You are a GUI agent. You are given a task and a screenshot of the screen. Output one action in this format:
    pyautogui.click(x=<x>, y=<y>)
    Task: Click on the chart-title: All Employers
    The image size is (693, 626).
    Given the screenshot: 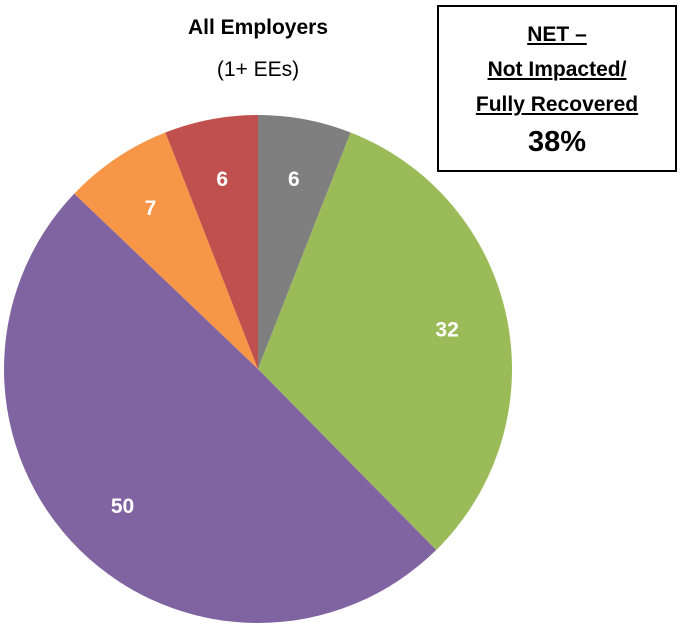 What is the action you would take?
    pyautogui.click(x=258, y=27)
    